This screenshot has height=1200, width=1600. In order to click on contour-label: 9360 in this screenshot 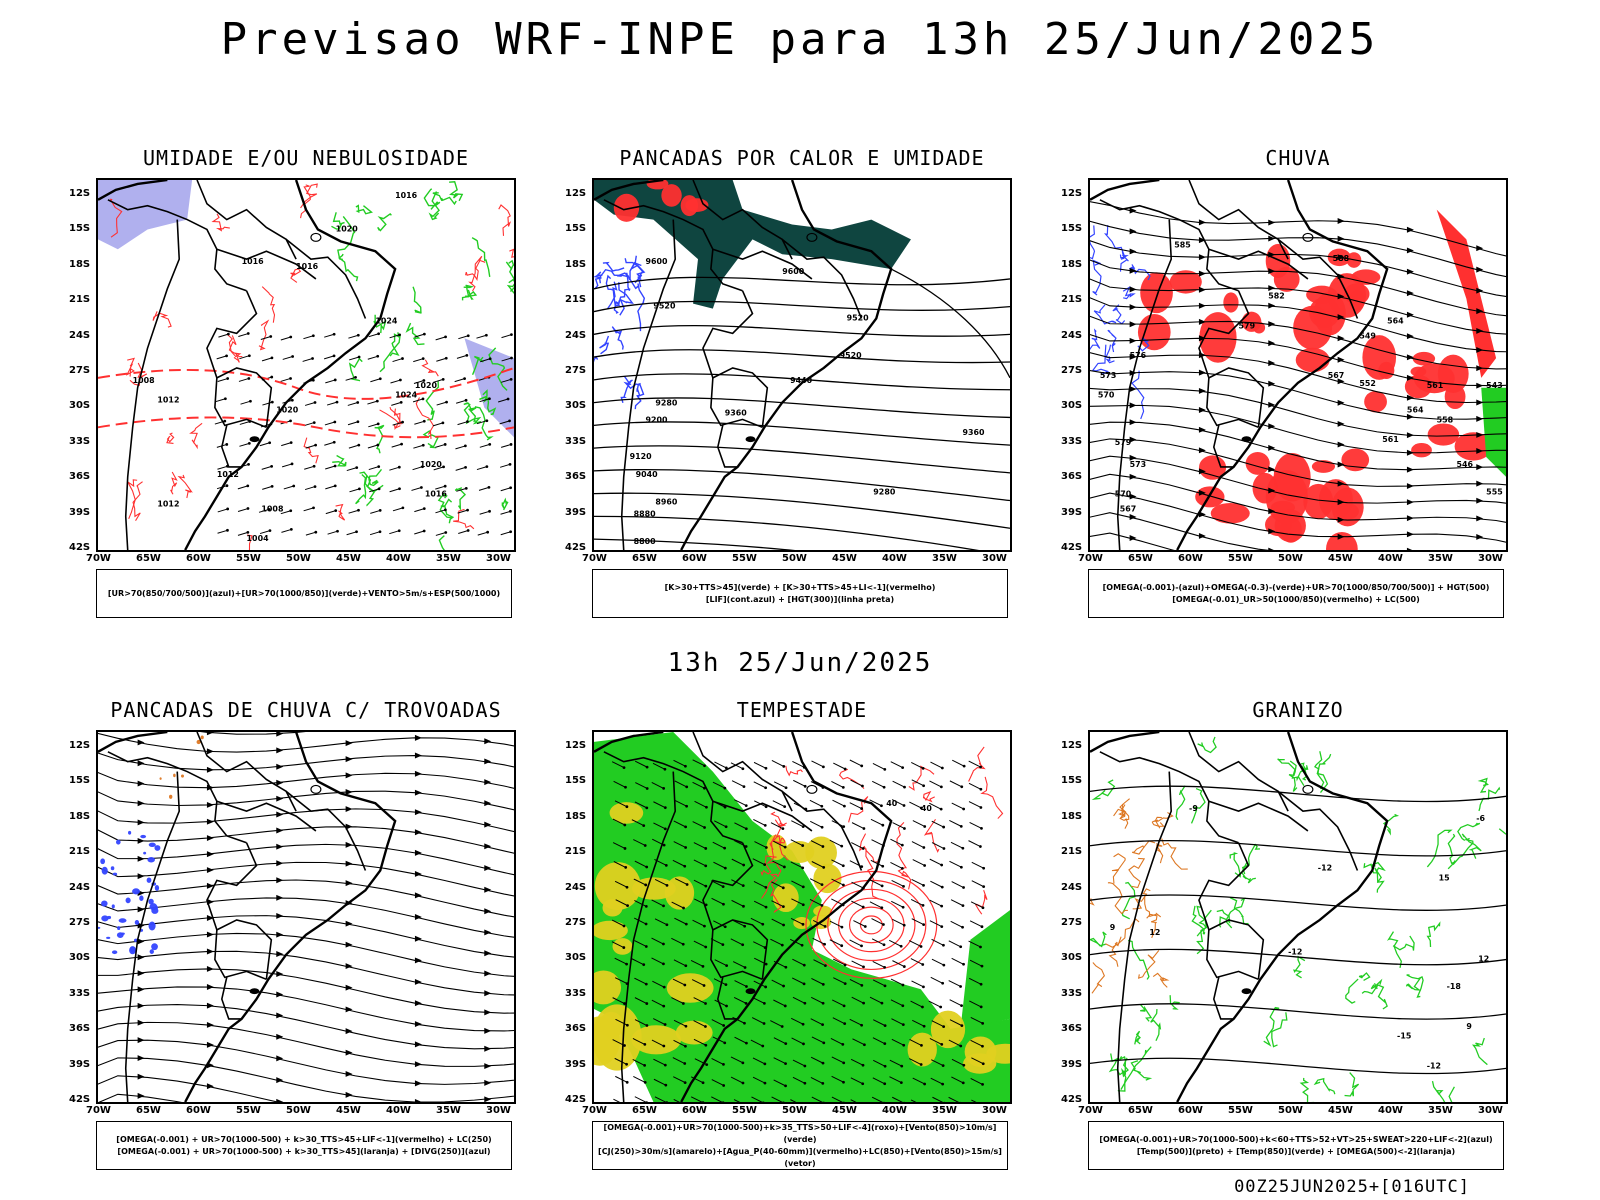, I will do `click(973, 432)`.